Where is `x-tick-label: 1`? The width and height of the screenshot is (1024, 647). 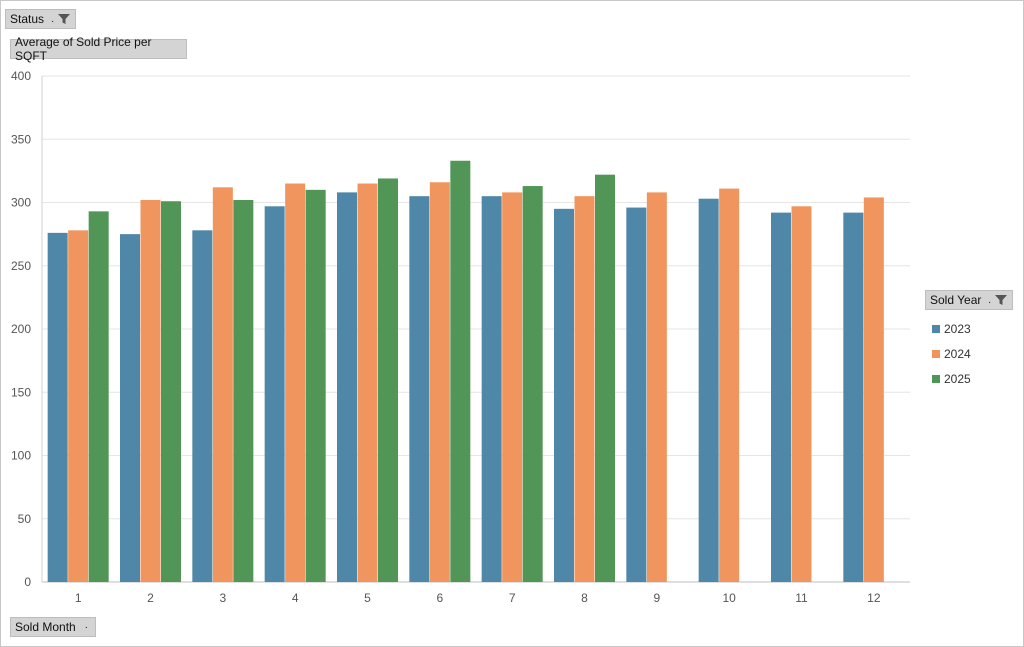
x-tick-label: 1 is located at coordinates (78, 598).